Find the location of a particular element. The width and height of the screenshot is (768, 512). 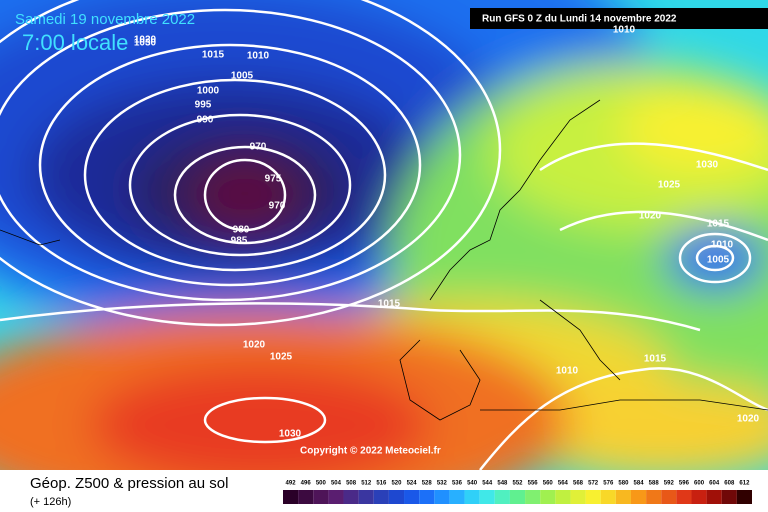

legend-label: 612 is located at coordinates (744, 484).